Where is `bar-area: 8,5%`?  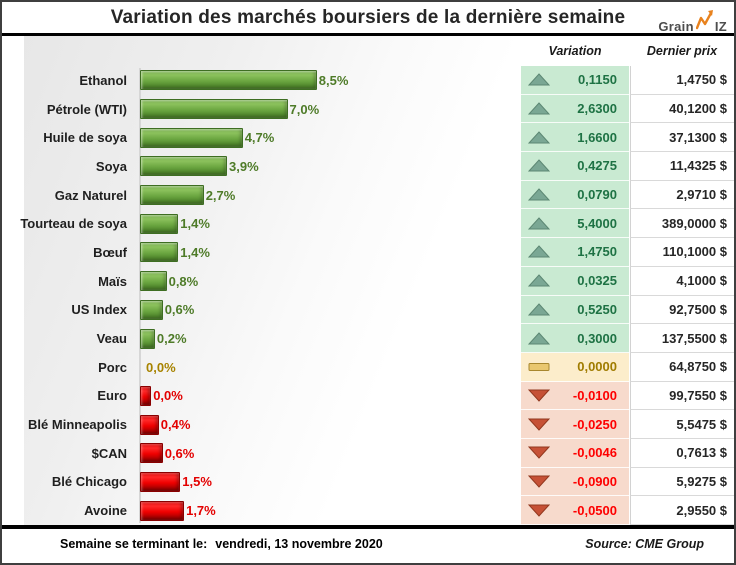 bar-area: 8,5% is located at coordinates (327, 80).